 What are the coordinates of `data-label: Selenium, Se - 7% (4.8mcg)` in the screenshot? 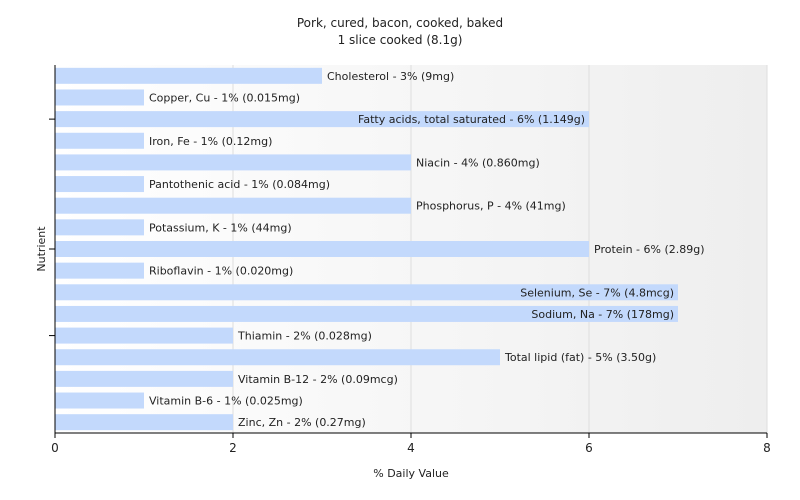 It's located at (597, 292).